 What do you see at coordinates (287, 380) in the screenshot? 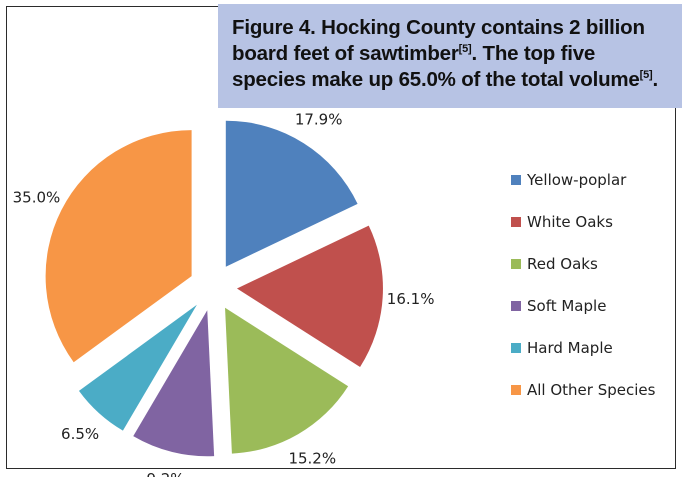
I see `pie-slice-red-oaks` at bounding box center [287, 380].